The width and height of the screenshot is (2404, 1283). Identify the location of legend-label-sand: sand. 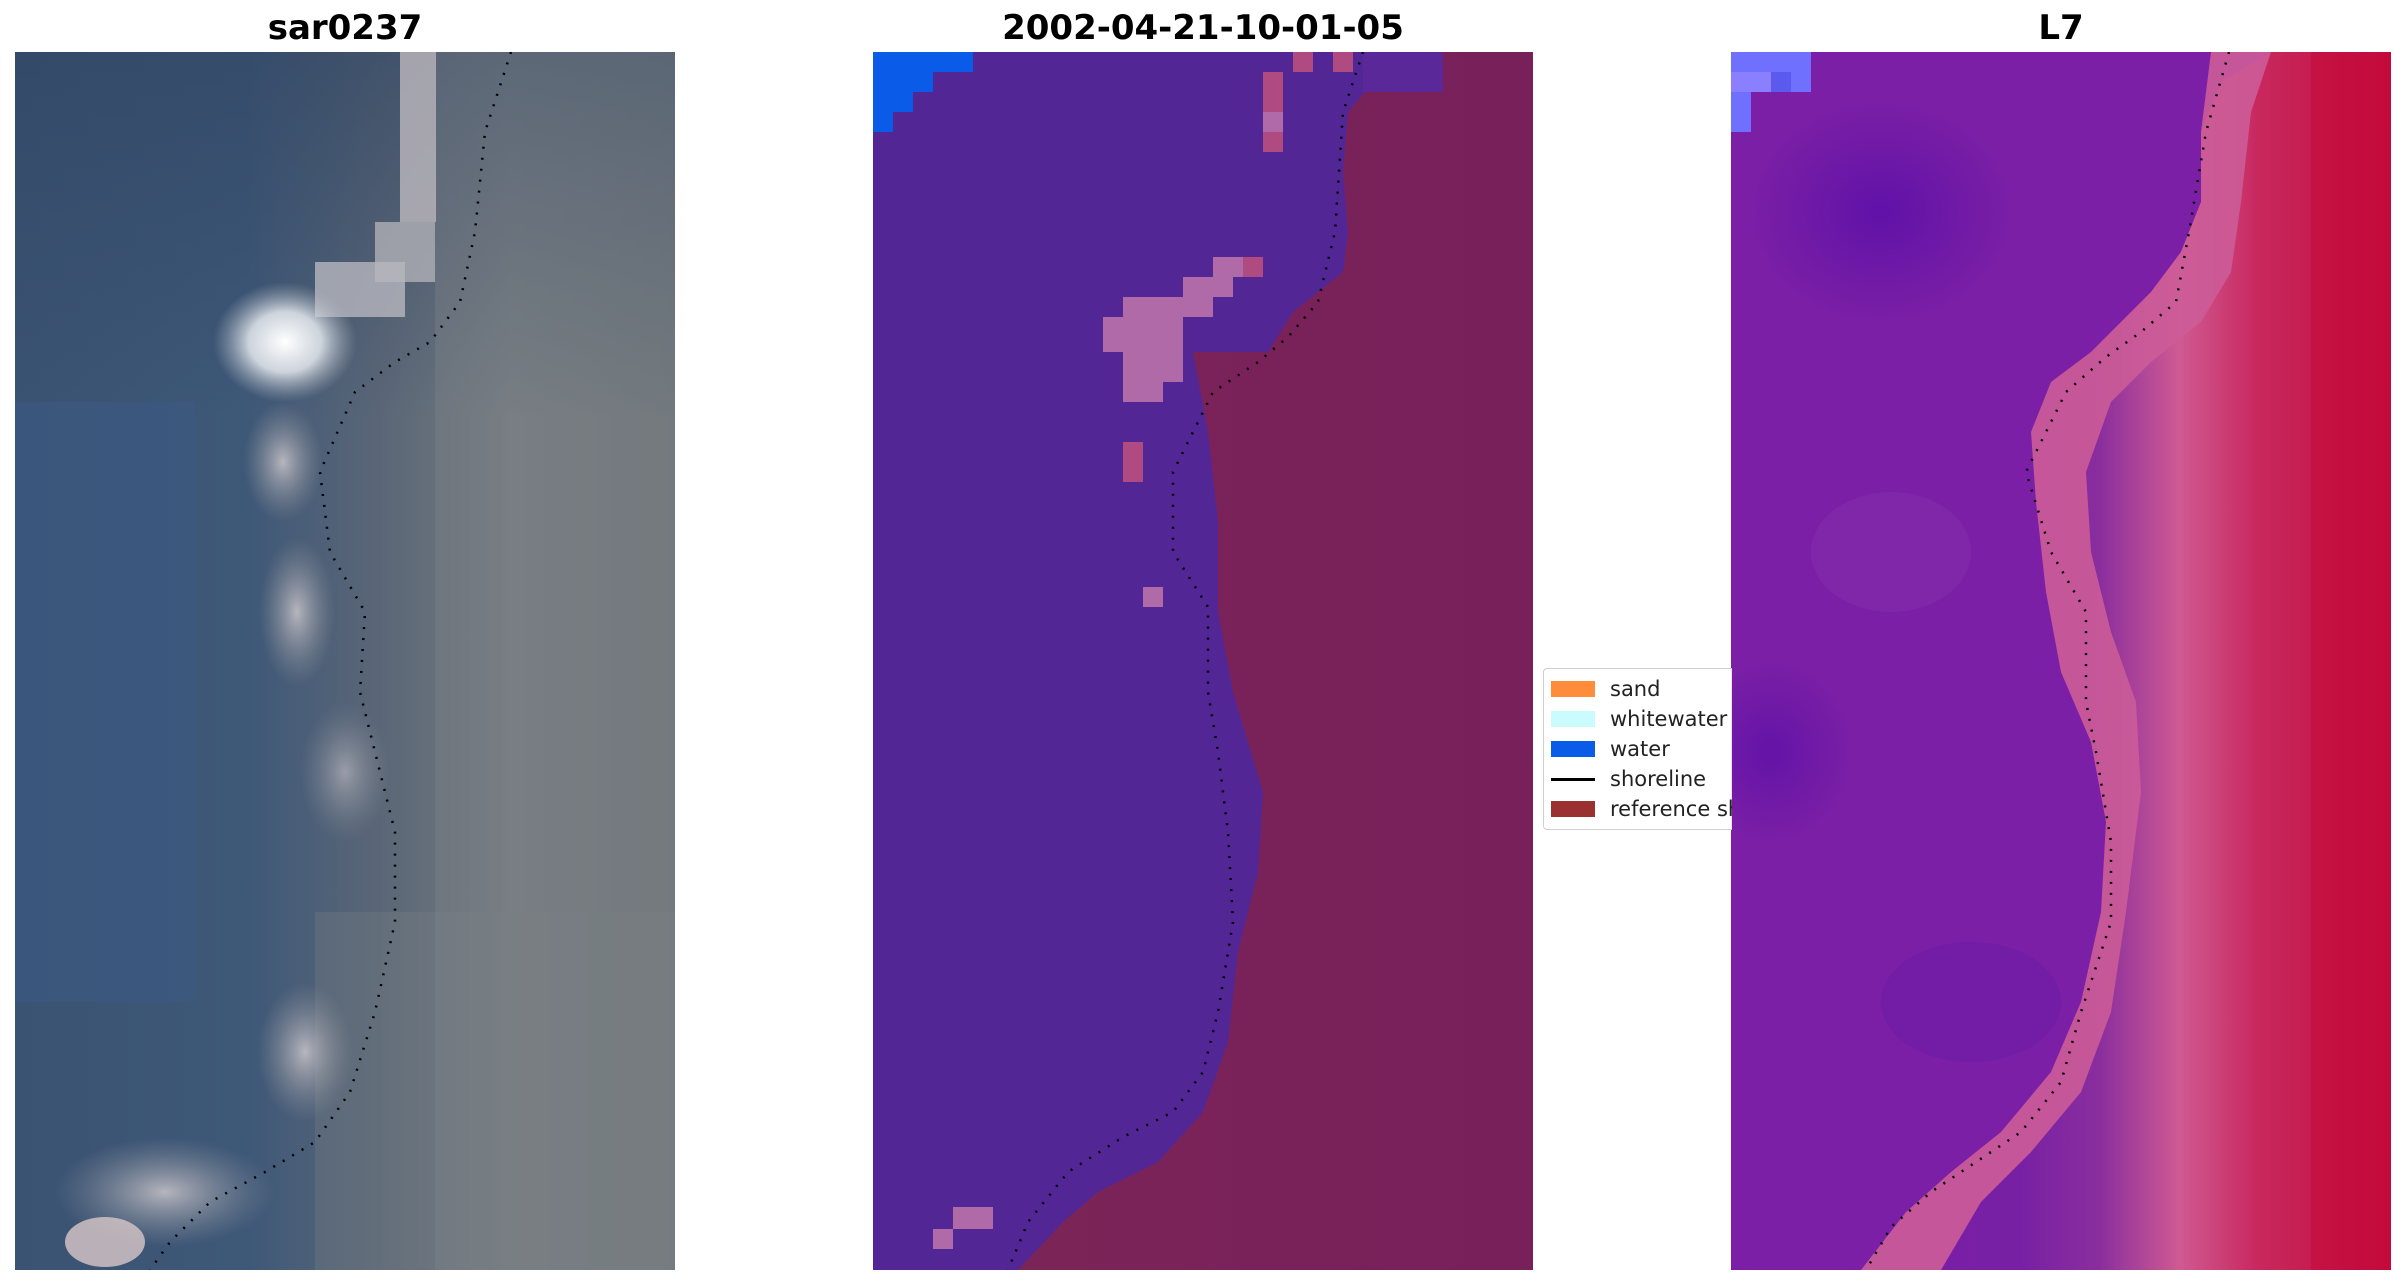
(1635, 689).